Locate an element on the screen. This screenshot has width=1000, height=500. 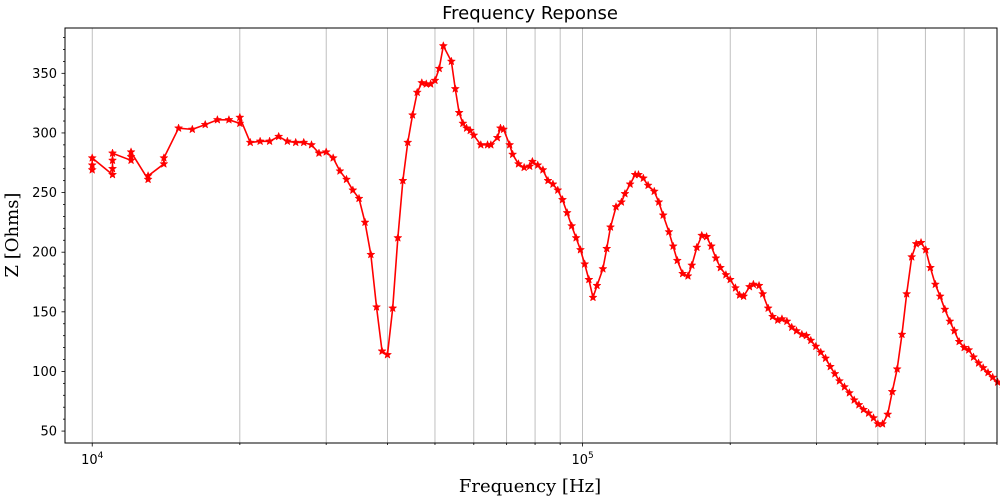
y-axis-label: Z [Ohms] is located at coordinates (12, 235).